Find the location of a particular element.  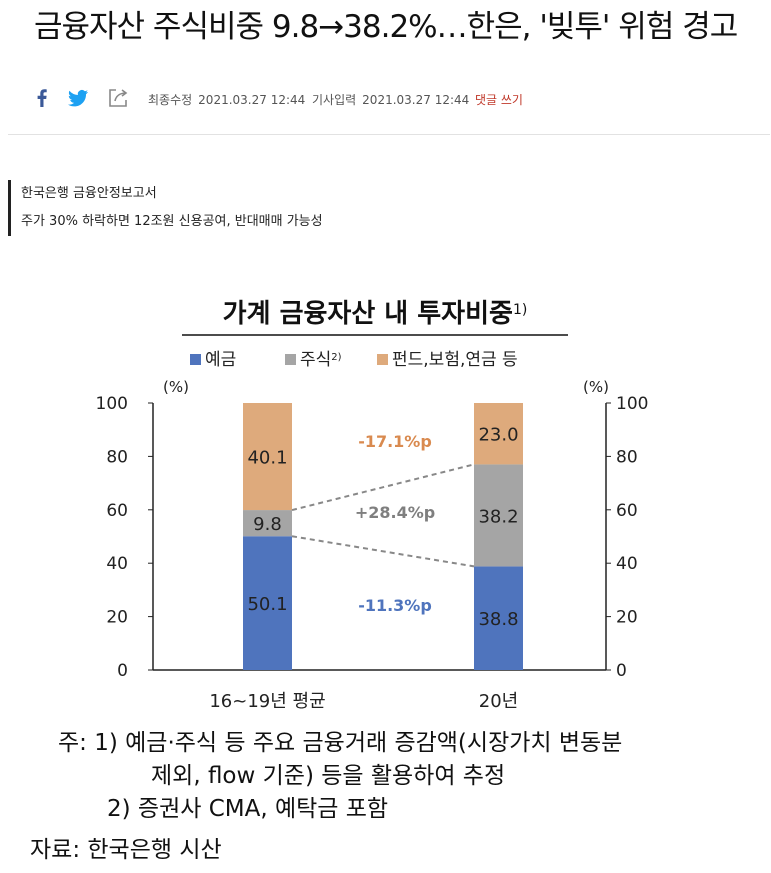

y-tick-label-left: 100 is located at coordinates (112, 404).